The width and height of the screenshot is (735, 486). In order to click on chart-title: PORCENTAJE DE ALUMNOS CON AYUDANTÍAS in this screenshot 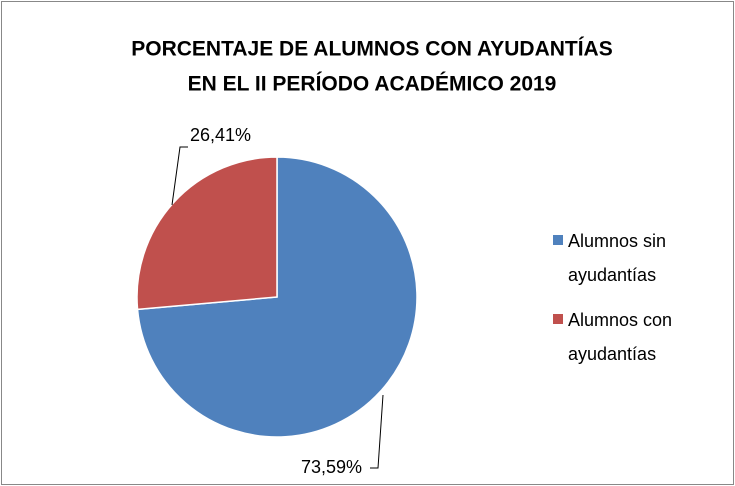, I will do `click(371, 49)`.